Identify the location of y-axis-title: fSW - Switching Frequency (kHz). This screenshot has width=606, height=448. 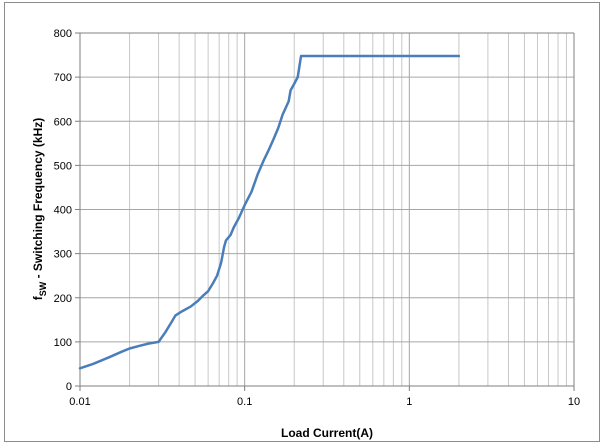
(39, 209).